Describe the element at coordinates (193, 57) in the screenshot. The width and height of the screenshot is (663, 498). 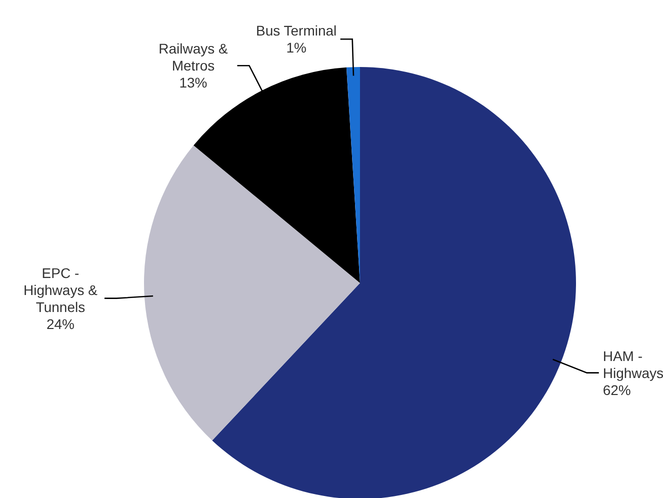
I see `slice-label: Railways & Metros` at that location.